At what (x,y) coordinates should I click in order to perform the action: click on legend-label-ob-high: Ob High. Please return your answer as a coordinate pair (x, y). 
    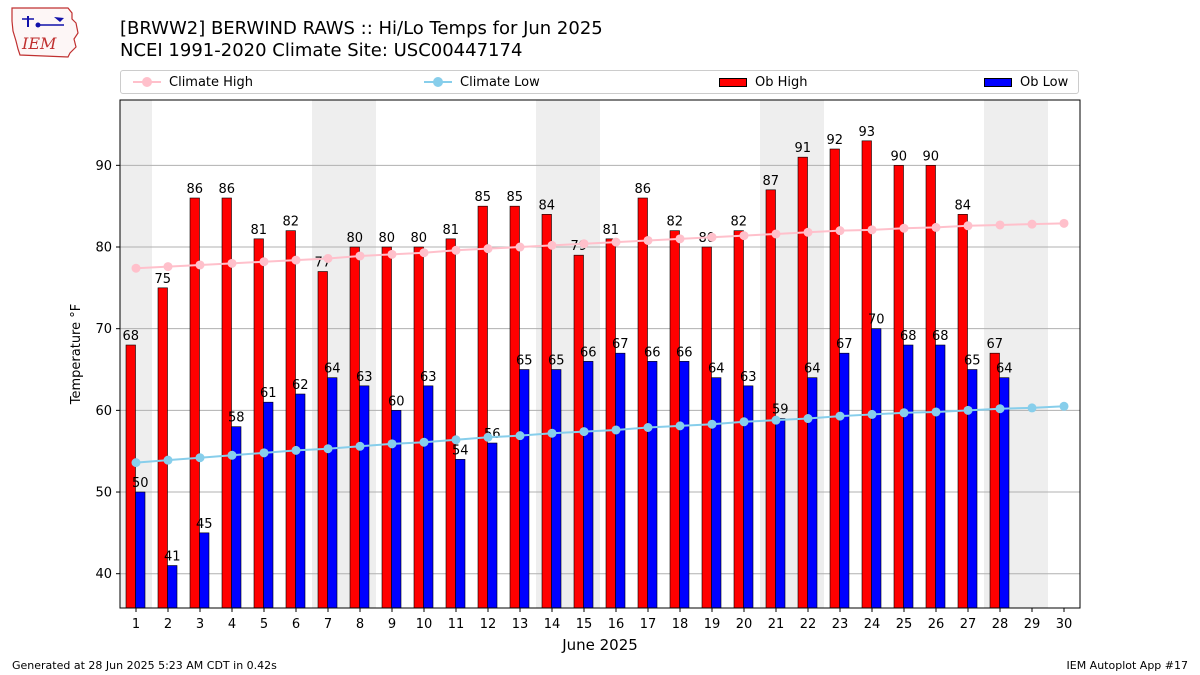
    Looking at the image, I should click on (781, 82).